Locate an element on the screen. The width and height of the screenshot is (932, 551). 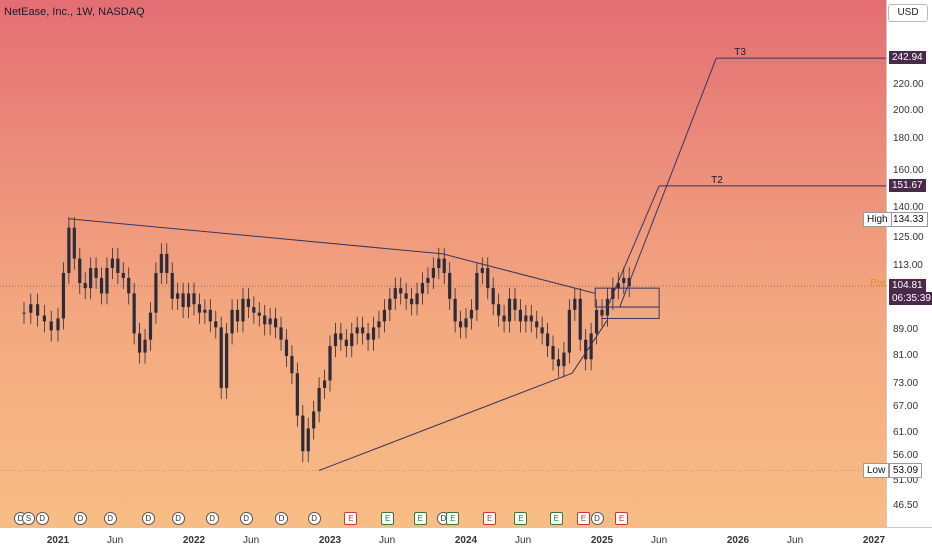
time-tick: 2024 is located at coordinates (466, 540).